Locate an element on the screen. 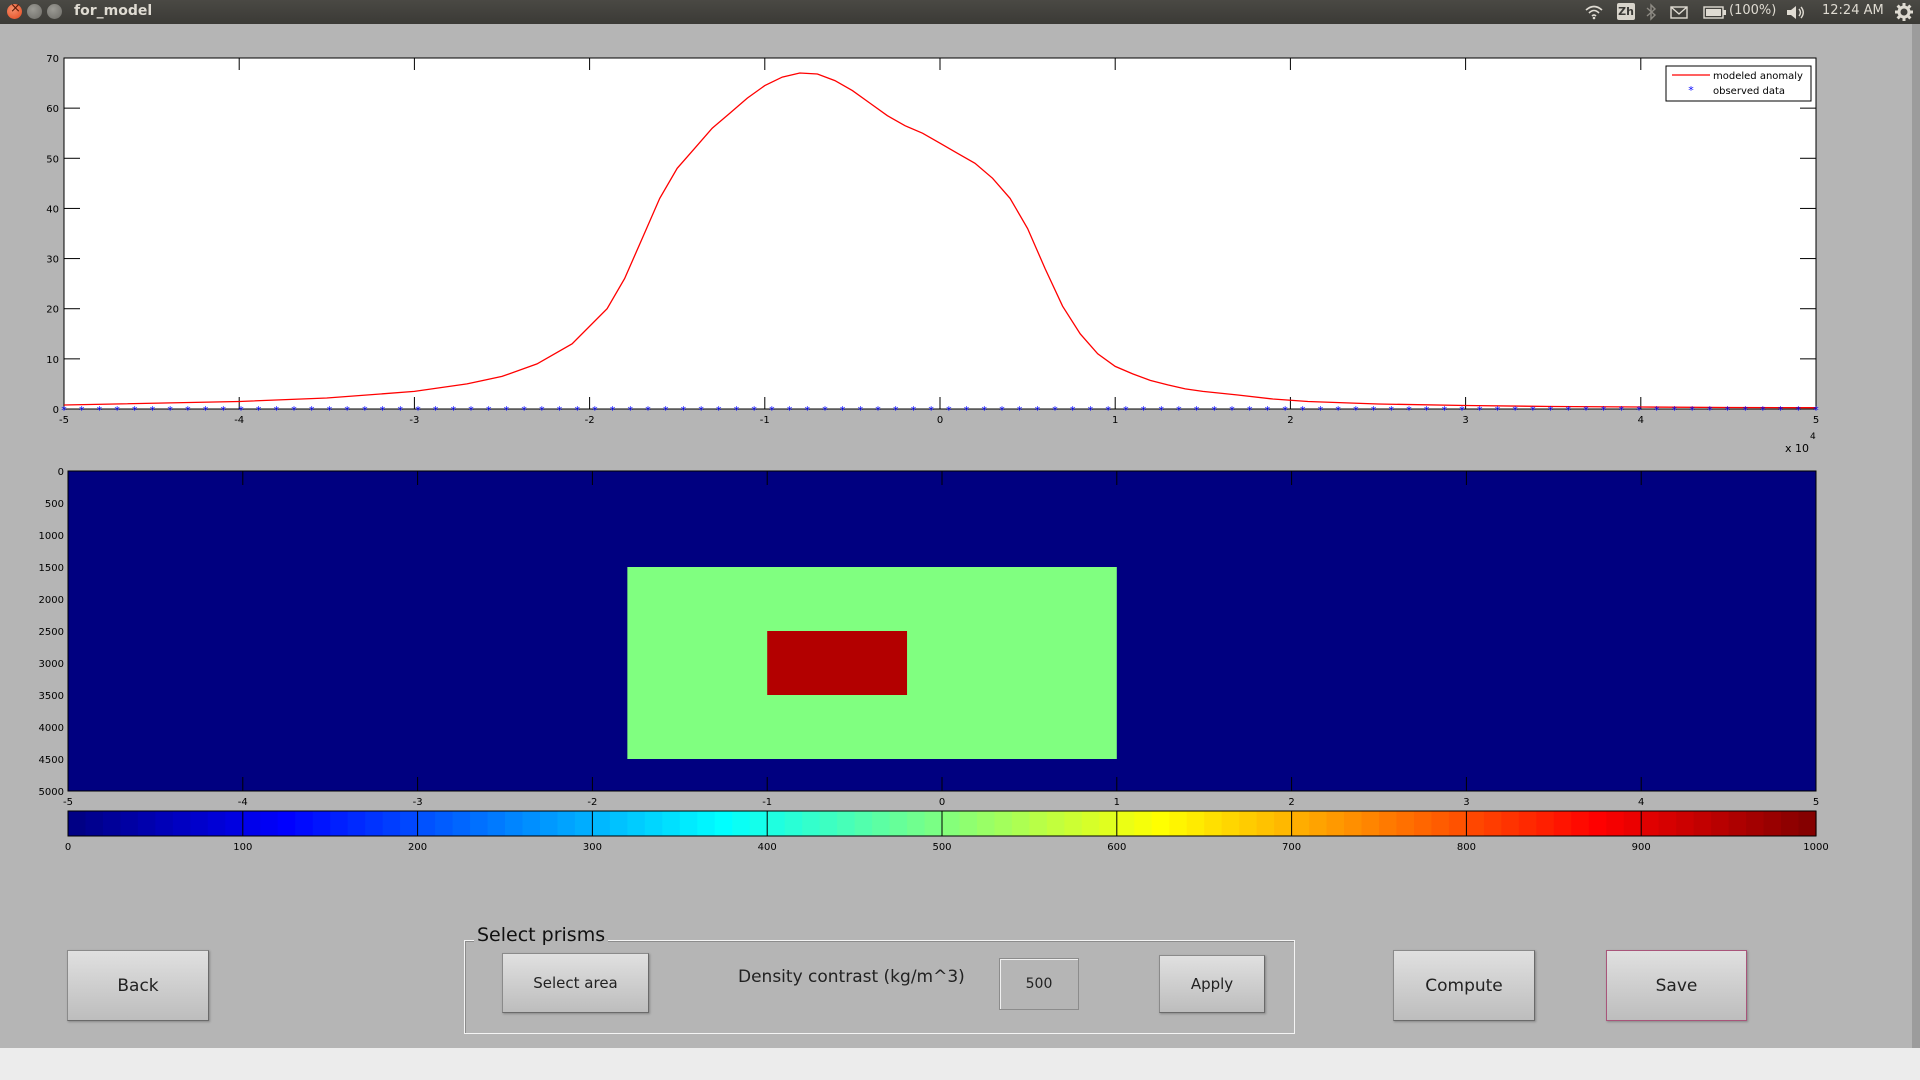 The height and width of the screenshot is (1080, 1920). x-tick-label: -5 is located at coordinates (64, 420).